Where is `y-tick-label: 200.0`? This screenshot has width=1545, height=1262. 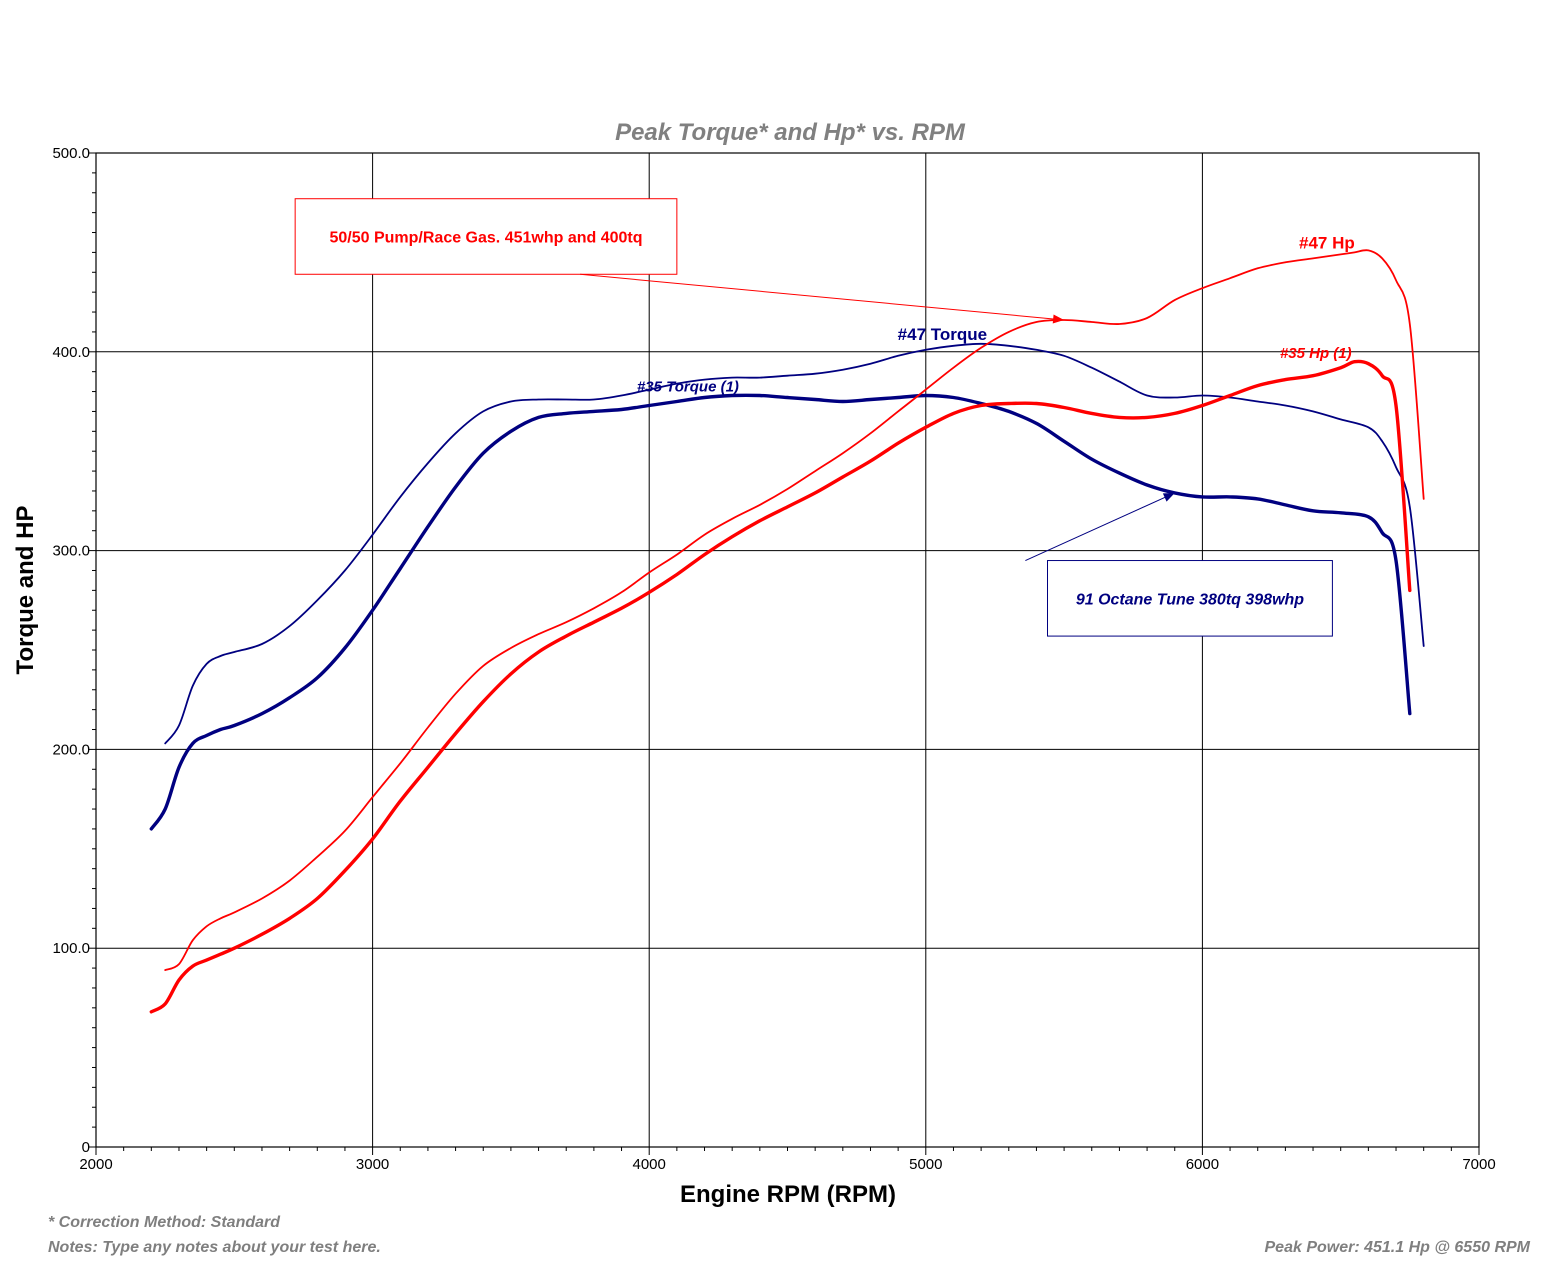 y-tick-label: 200.0 is located at coordinates (71, 749).